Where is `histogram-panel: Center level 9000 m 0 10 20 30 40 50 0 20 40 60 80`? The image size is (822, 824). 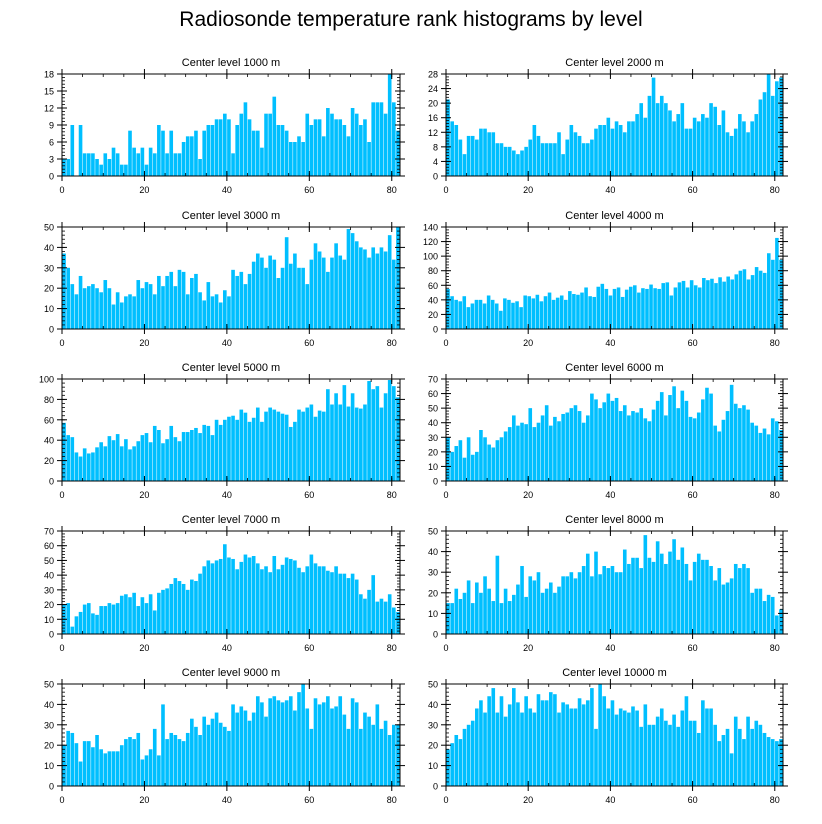
histogram-panel: Center level 9000 m 0 10 20 30 40 50 0 20 40 60 80 is located at coordinates (224, 736).